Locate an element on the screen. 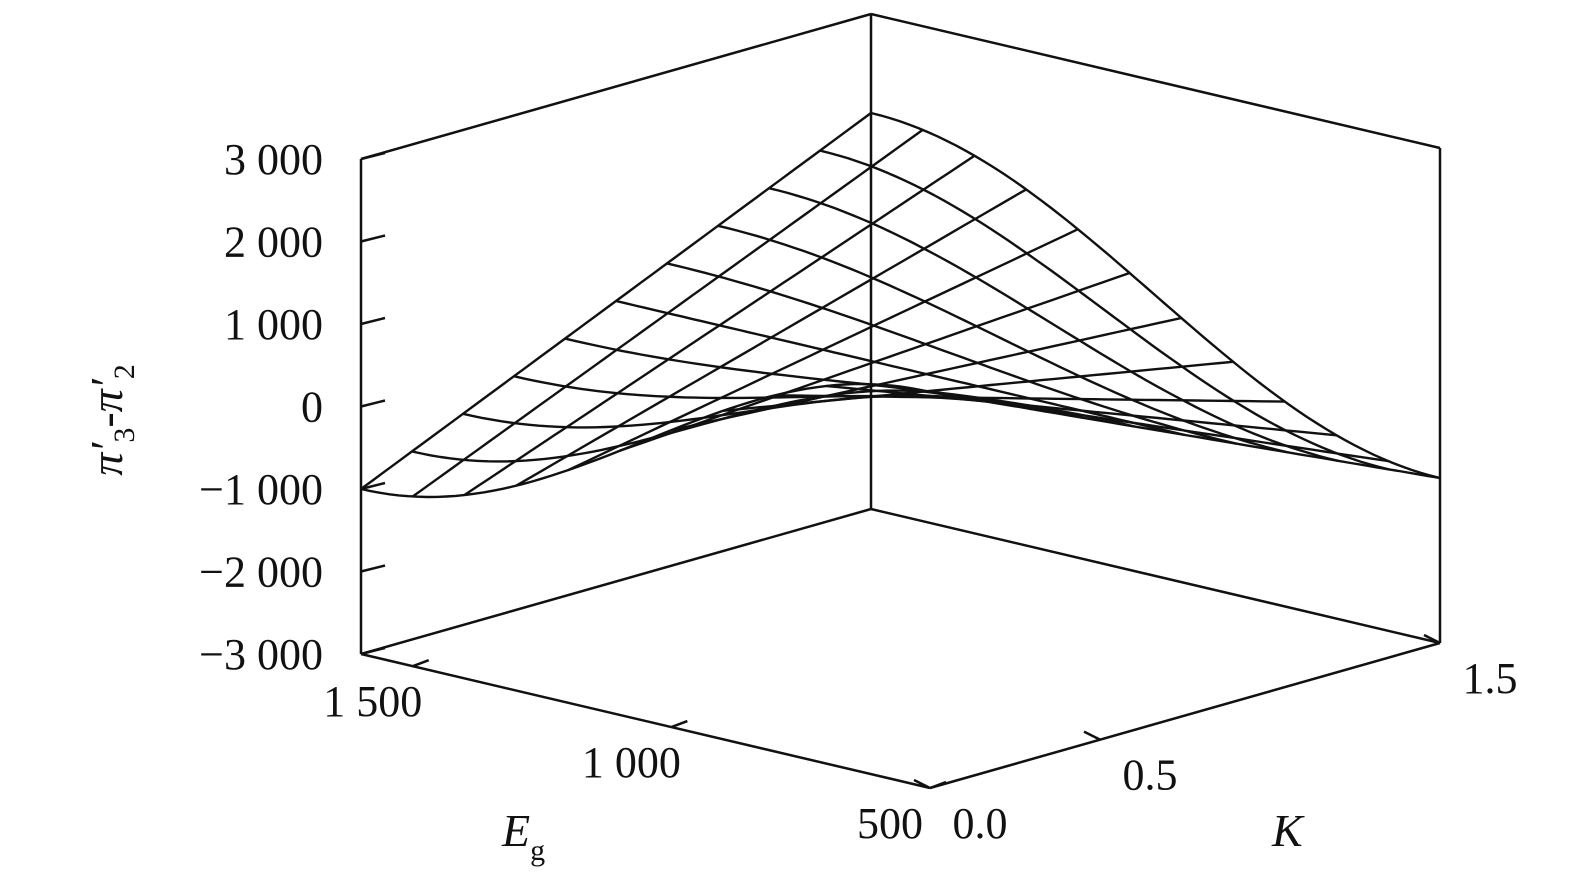 This screenshot has height=884, width=1575. k-tick-label: 1.5 is located at coordinates (1490, 678).